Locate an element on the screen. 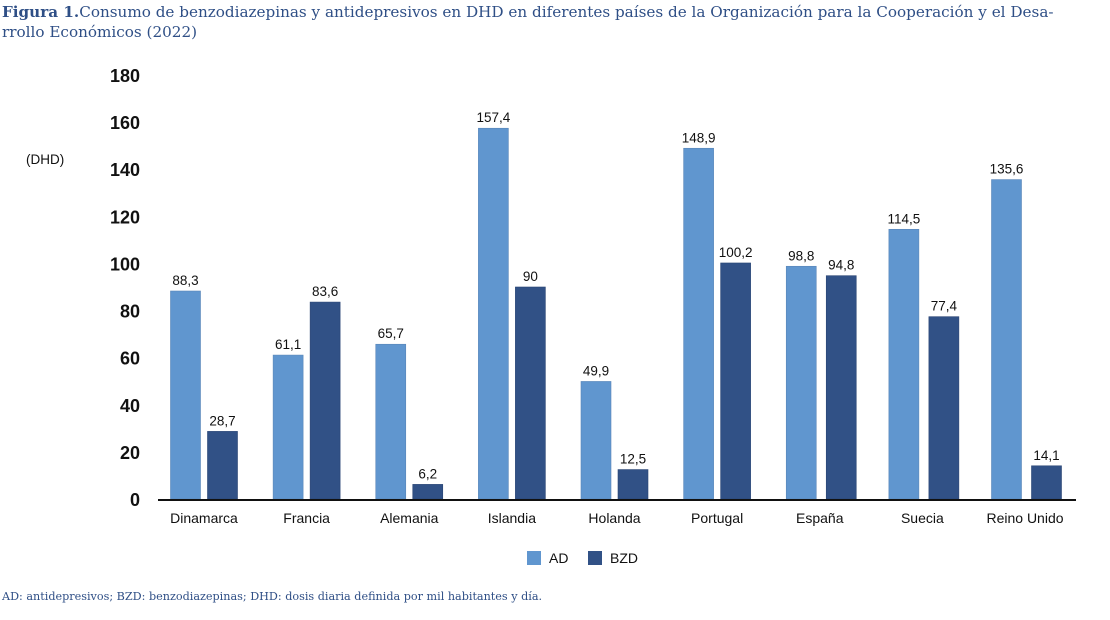 This screenshot has width=1110, height=620. y-tick-label: 80 is located at coordinates (130, 312).